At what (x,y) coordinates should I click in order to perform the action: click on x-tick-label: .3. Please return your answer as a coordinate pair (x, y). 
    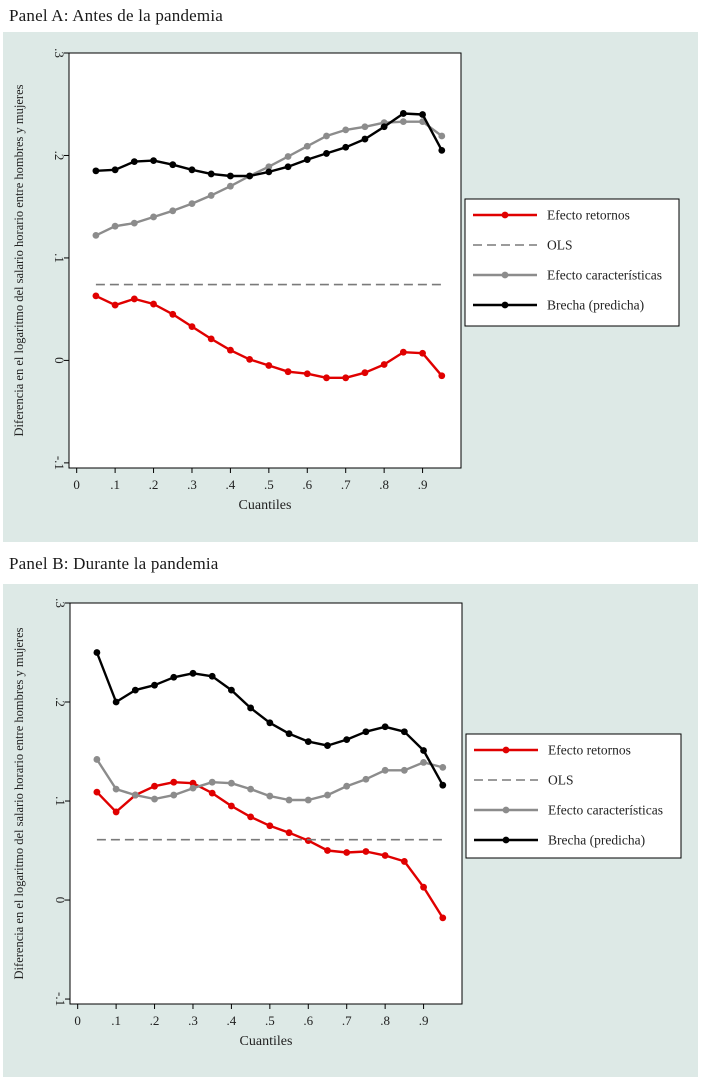
    Looking at the image, I should click on (193, 1020).